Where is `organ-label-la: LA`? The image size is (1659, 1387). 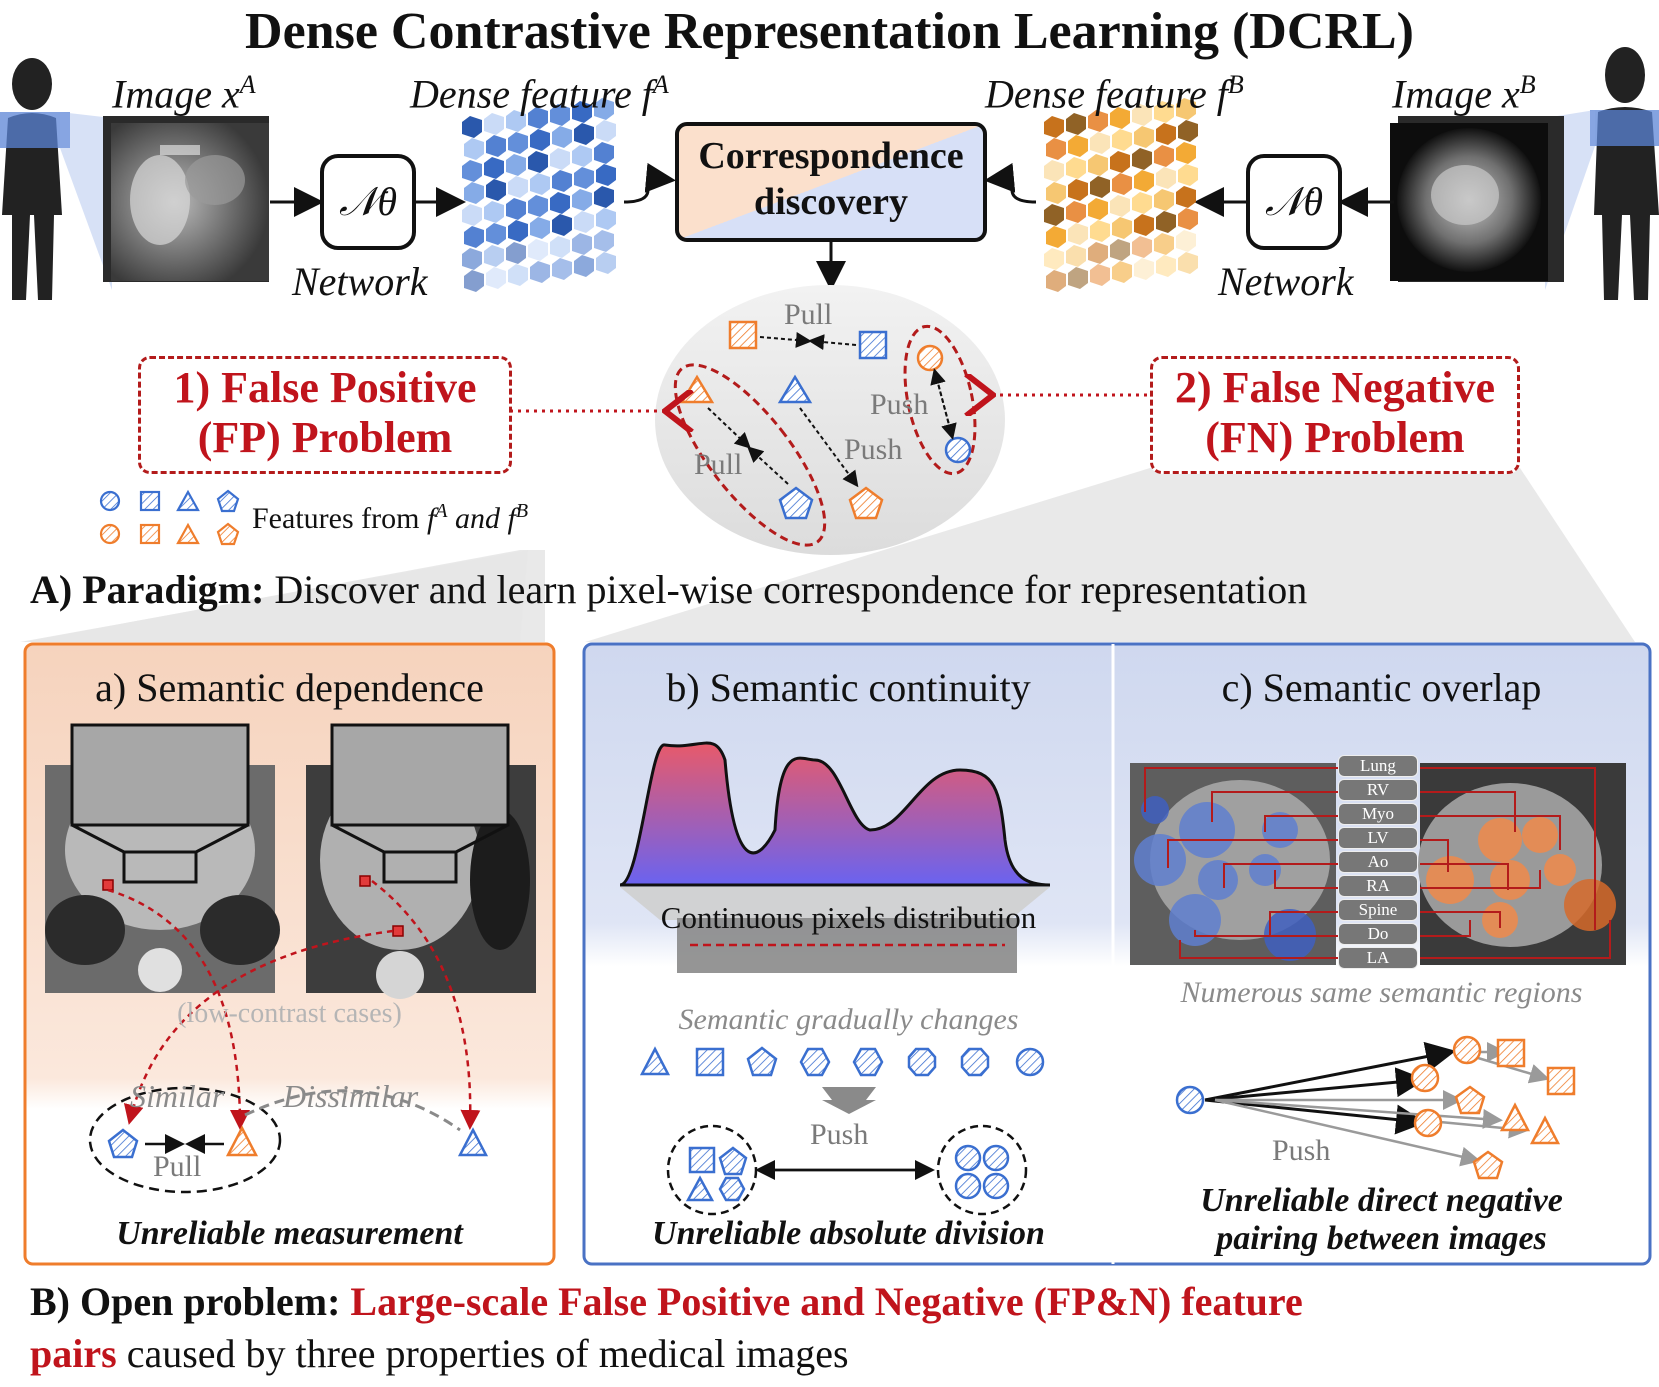
organ-label-la: LA is located at coordinates (1378, 958).